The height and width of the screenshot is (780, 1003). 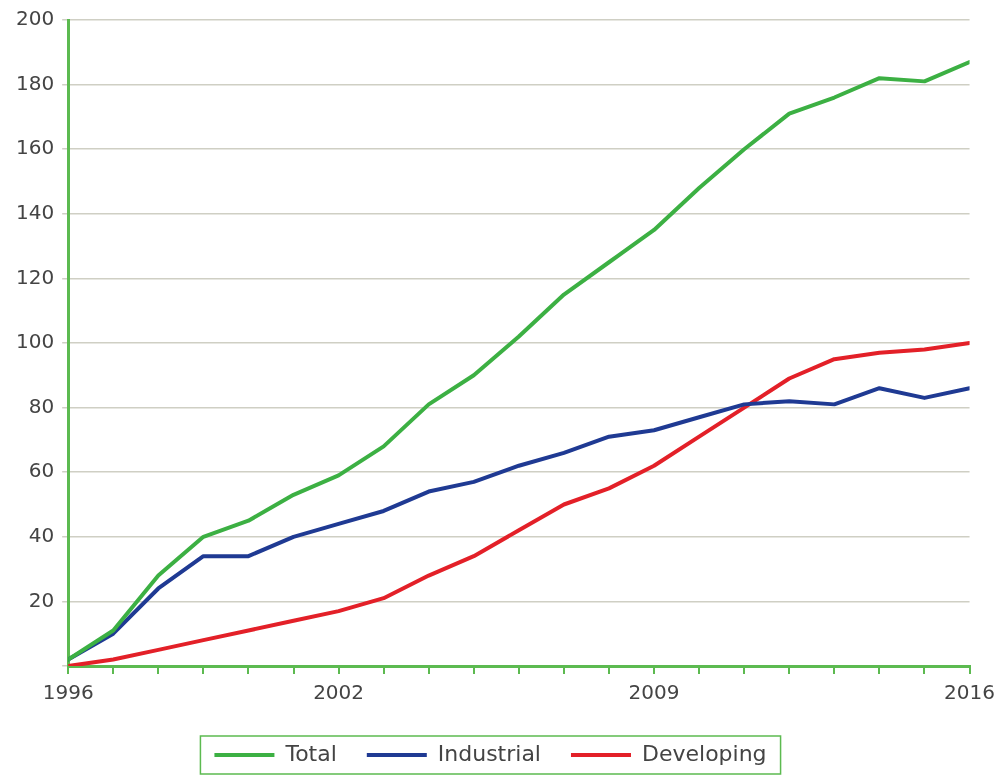 What do you see at coordinates (68, 692) in the screenshot?
I see `x-tick-label: 1996` at bounding box center [68, 692].